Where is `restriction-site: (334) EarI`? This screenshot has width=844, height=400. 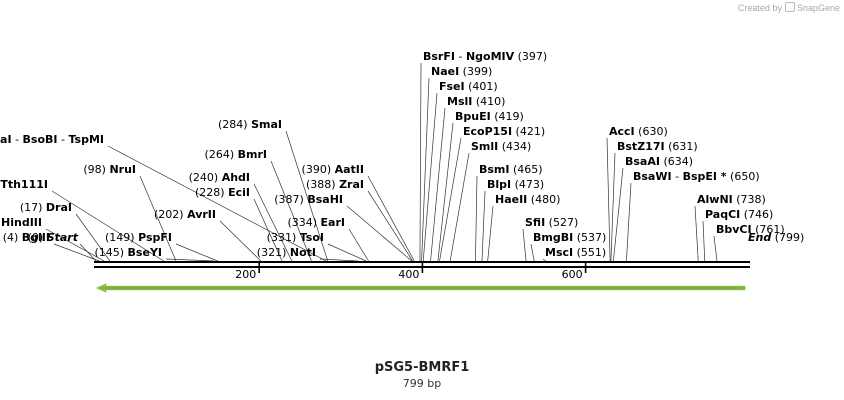
restriction-site: (334) EarI is located at coordinates (328, 239).